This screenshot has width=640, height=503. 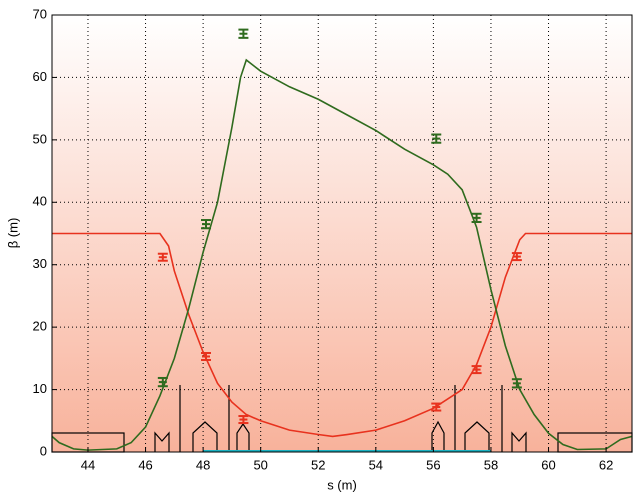 I want to click on y-tick-label: 50, so click(x=40, y=138).